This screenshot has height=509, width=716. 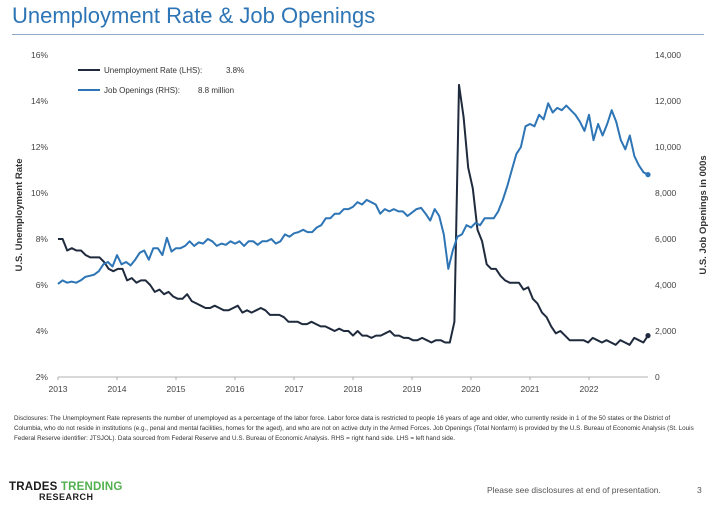 What do you see at coordinates (33, 487) in the screenshot?
I see `logo-word-trades: TRADES` at bounding box center [33, 487].